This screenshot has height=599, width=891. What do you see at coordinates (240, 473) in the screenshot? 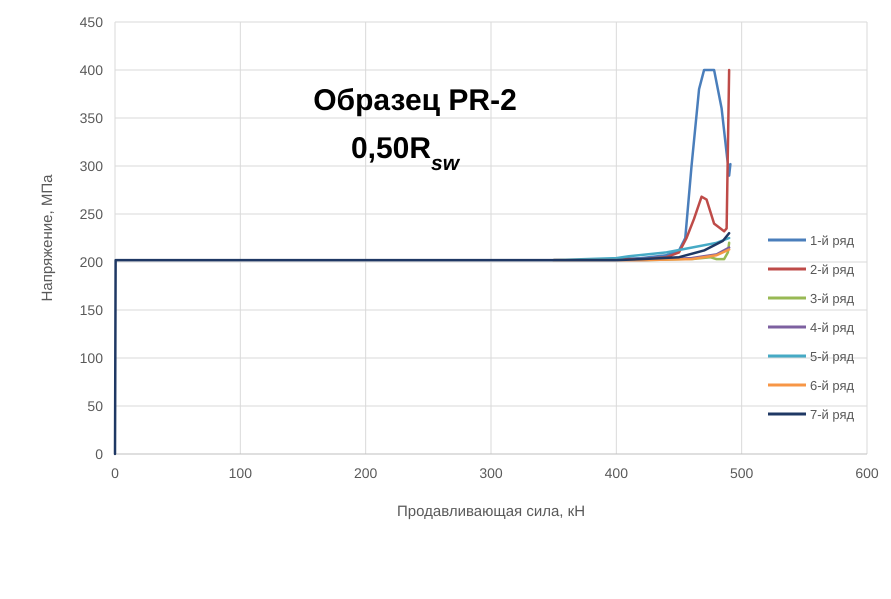
I see `x-tick-label: 100` at bounding box center [240, 473].